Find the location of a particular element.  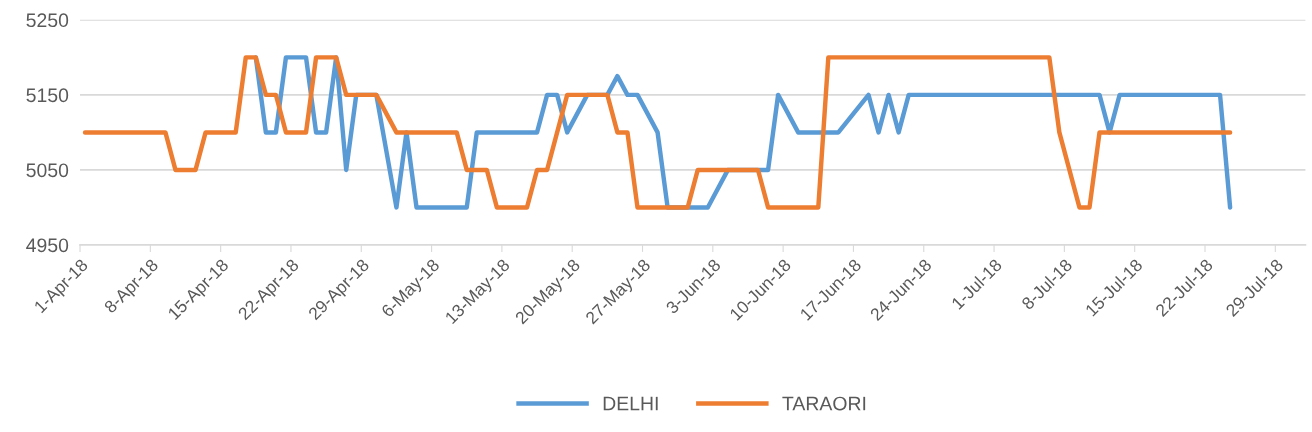

y-tick-label: 5150 is located at coordinates (47, 95).